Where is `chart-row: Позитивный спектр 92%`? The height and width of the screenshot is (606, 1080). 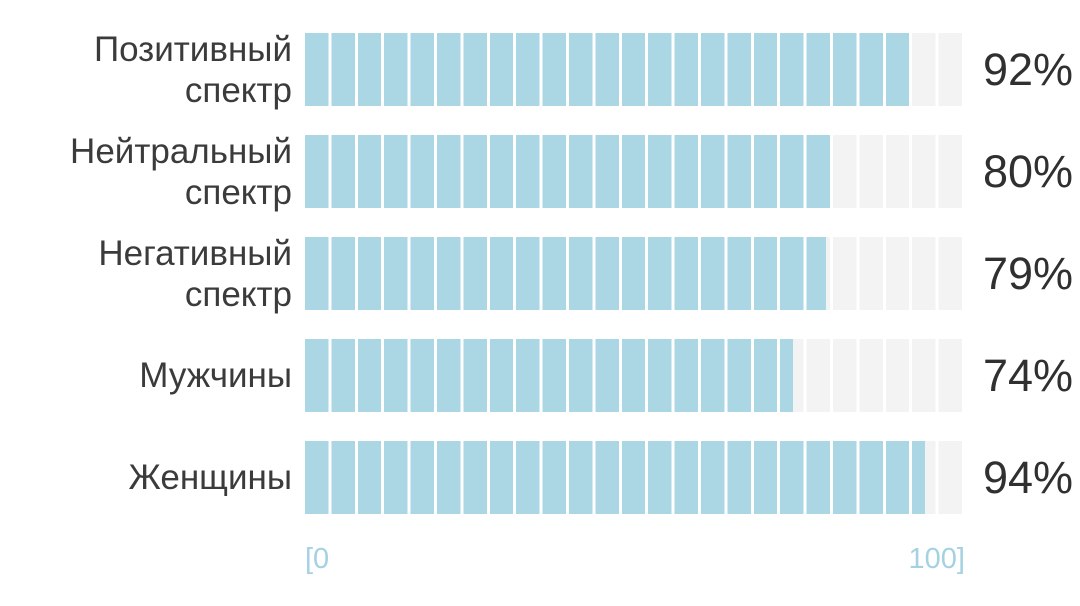
chart-row: Позитивный спектр 92% is located at coordinates (540, 70).